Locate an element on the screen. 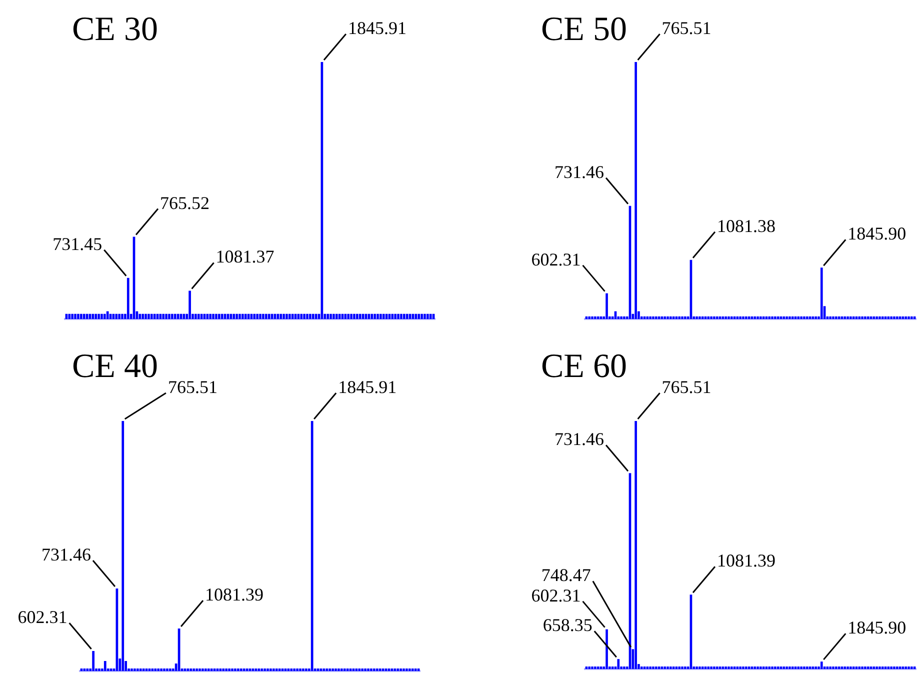 The image size is (918, 674). chart-title: CE 30 is located at coordinates (115, 29).